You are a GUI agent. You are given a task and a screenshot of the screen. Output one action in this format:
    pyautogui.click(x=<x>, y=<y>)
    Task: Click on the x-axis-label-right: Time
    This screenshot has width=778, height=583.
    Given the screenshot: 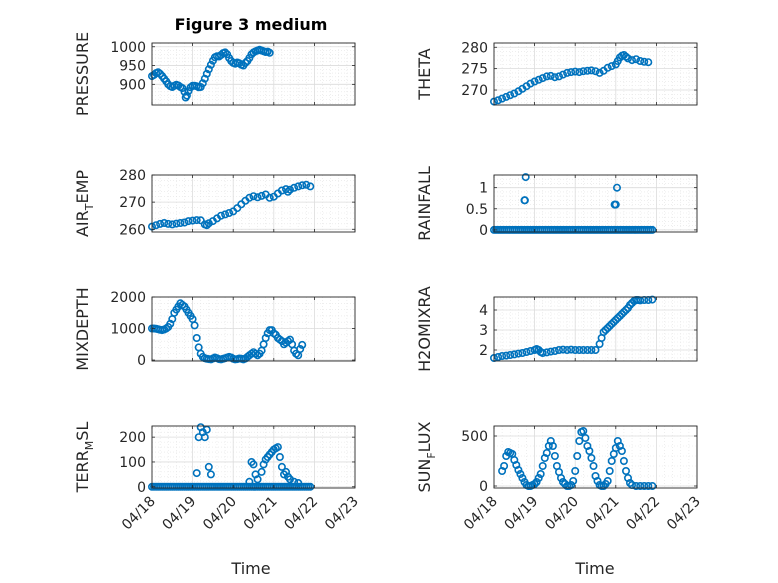 What is the action you would take?
    pyautogui.click(x=594, y=568)
    